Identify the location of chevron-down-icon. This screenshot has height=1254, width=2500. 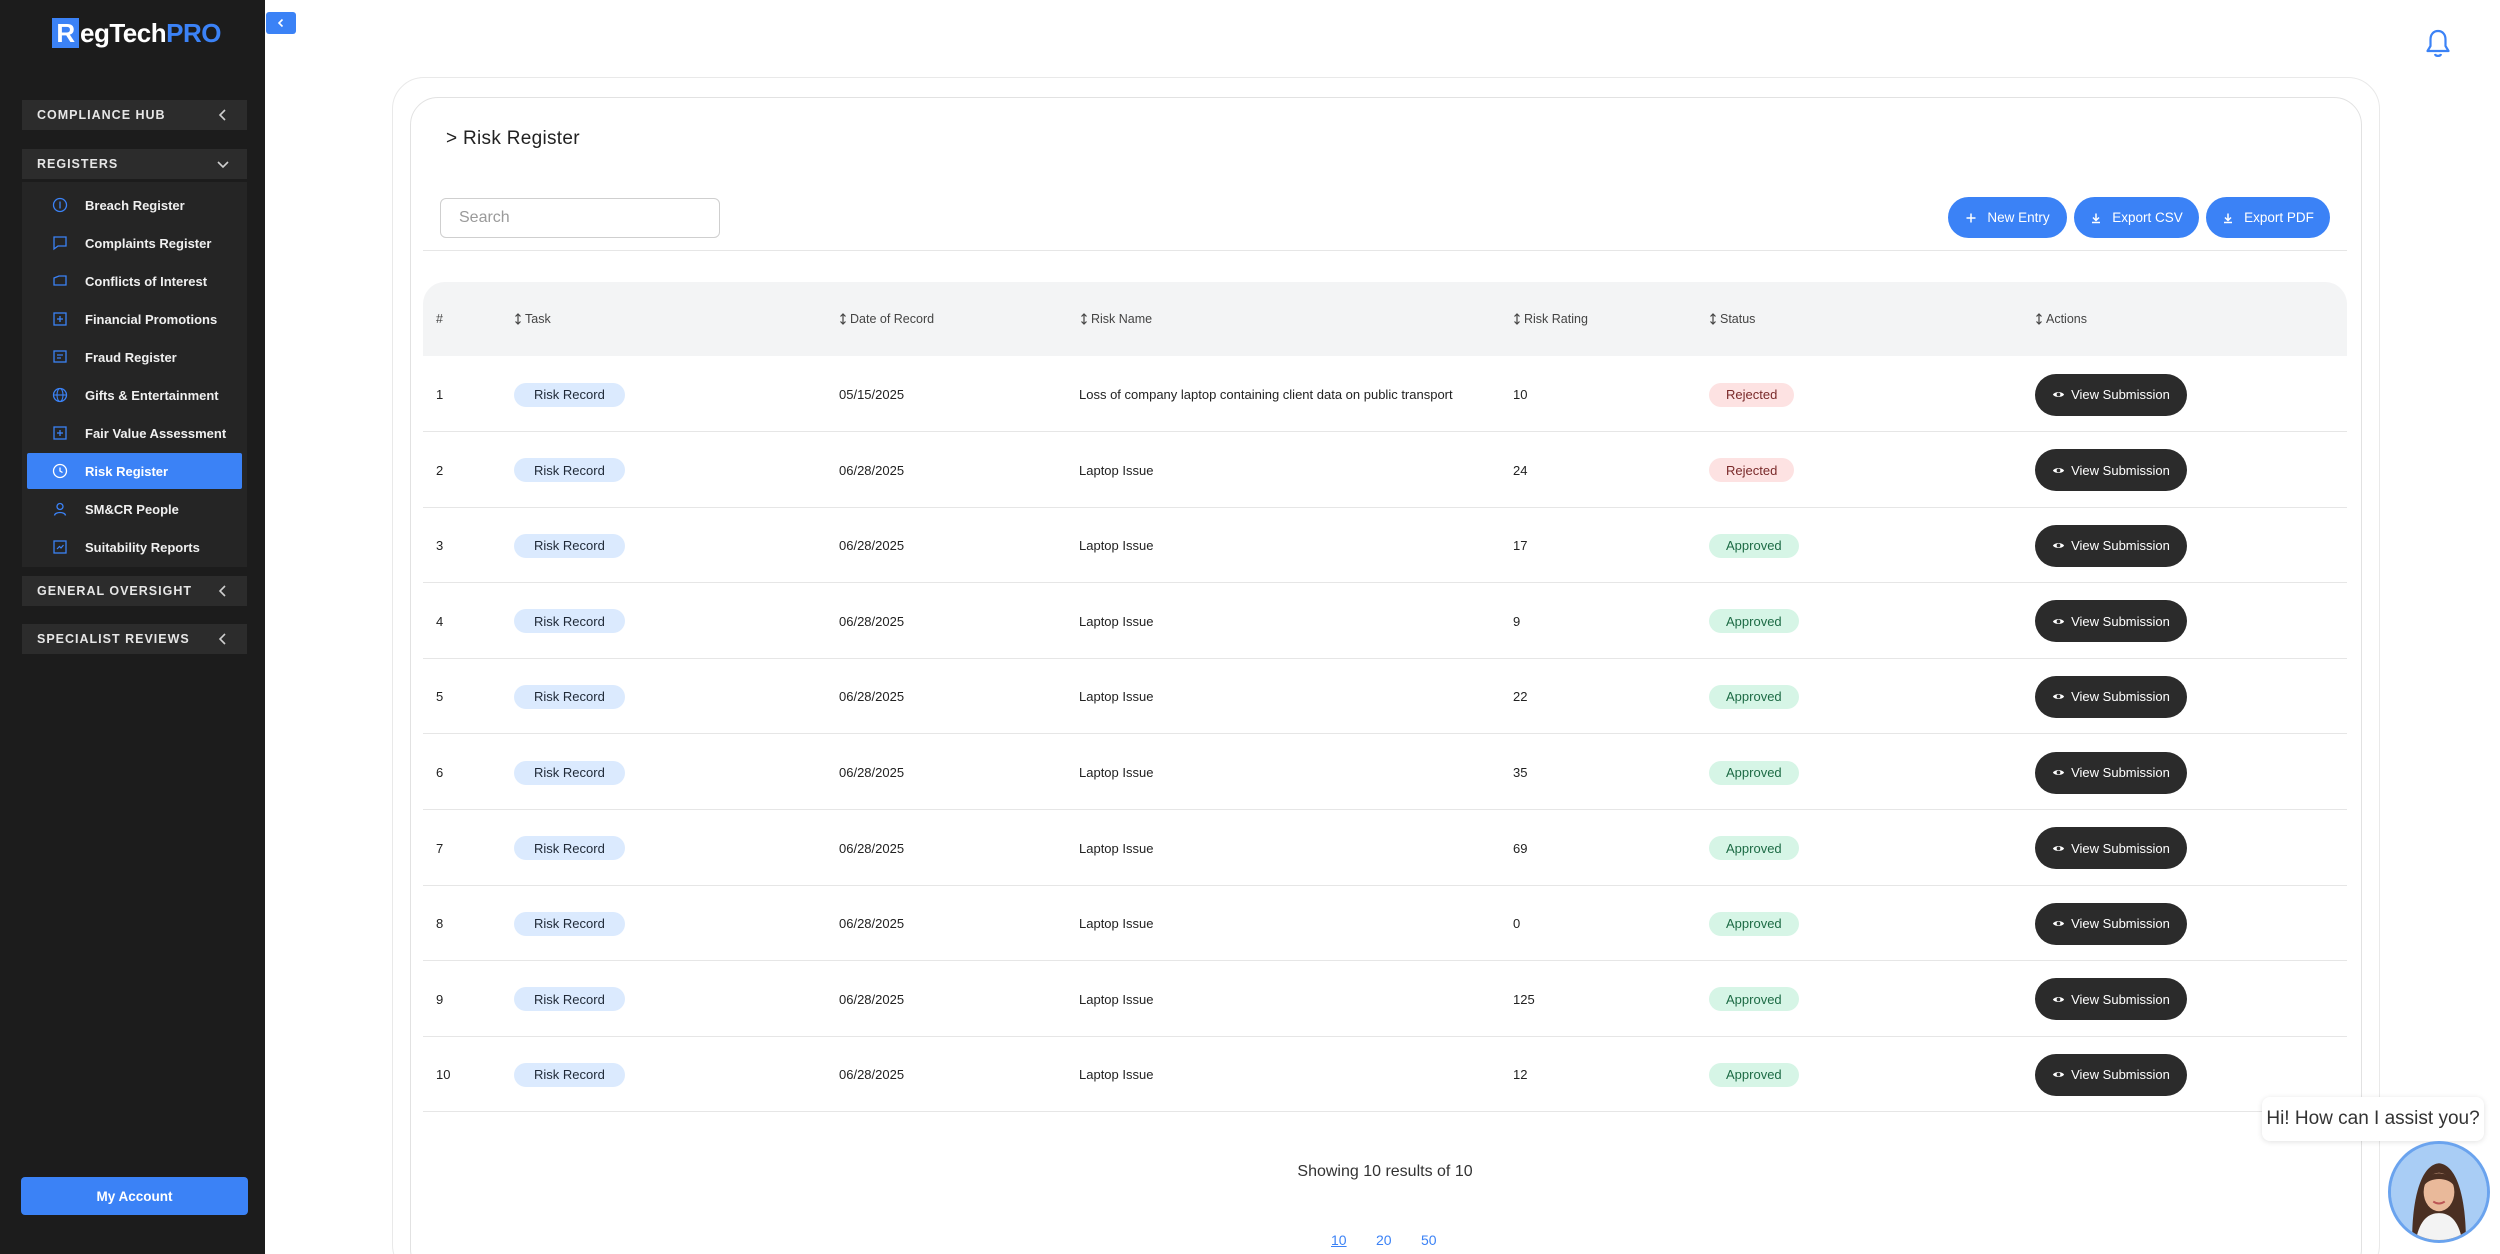
(223, 164).